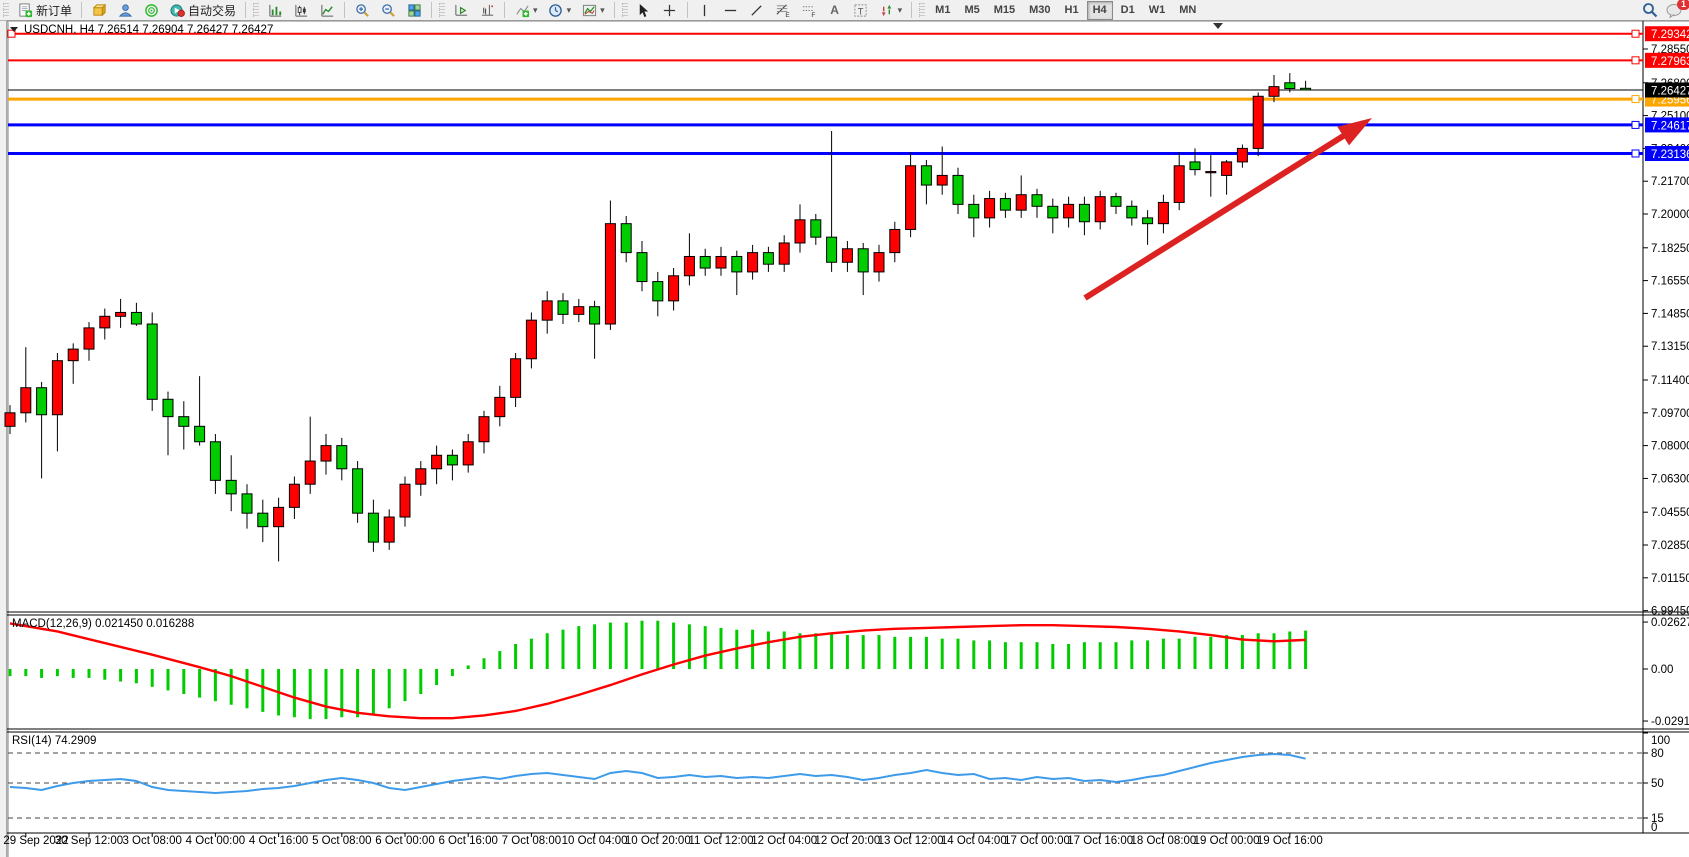 The image size is (1689, 857). What do you see at coordinates (911, 841) in the screenshot?
I see `time-tick-label: 13 Oct 12:00` at bounding box center [911, 841].